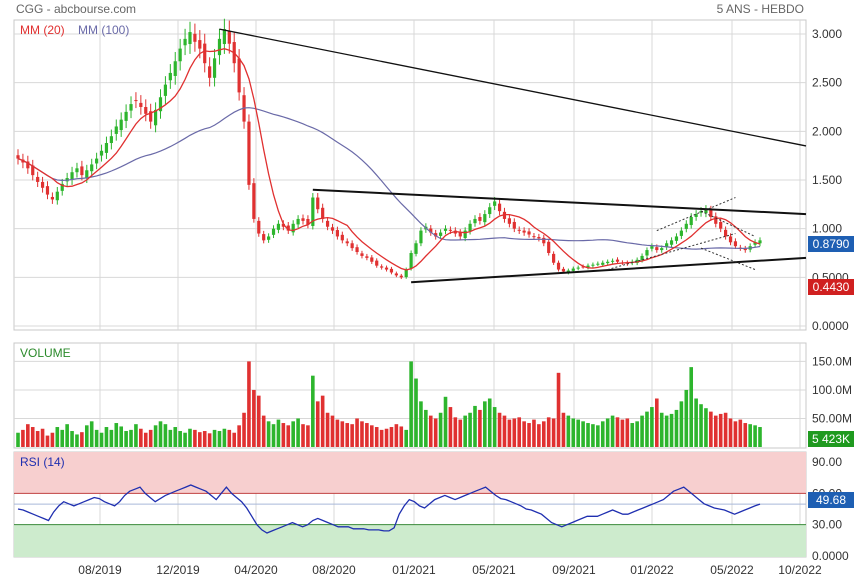 The height and width of the screenshot is (580, 855). I want to click on ref-price-badge, so click(831, 287).